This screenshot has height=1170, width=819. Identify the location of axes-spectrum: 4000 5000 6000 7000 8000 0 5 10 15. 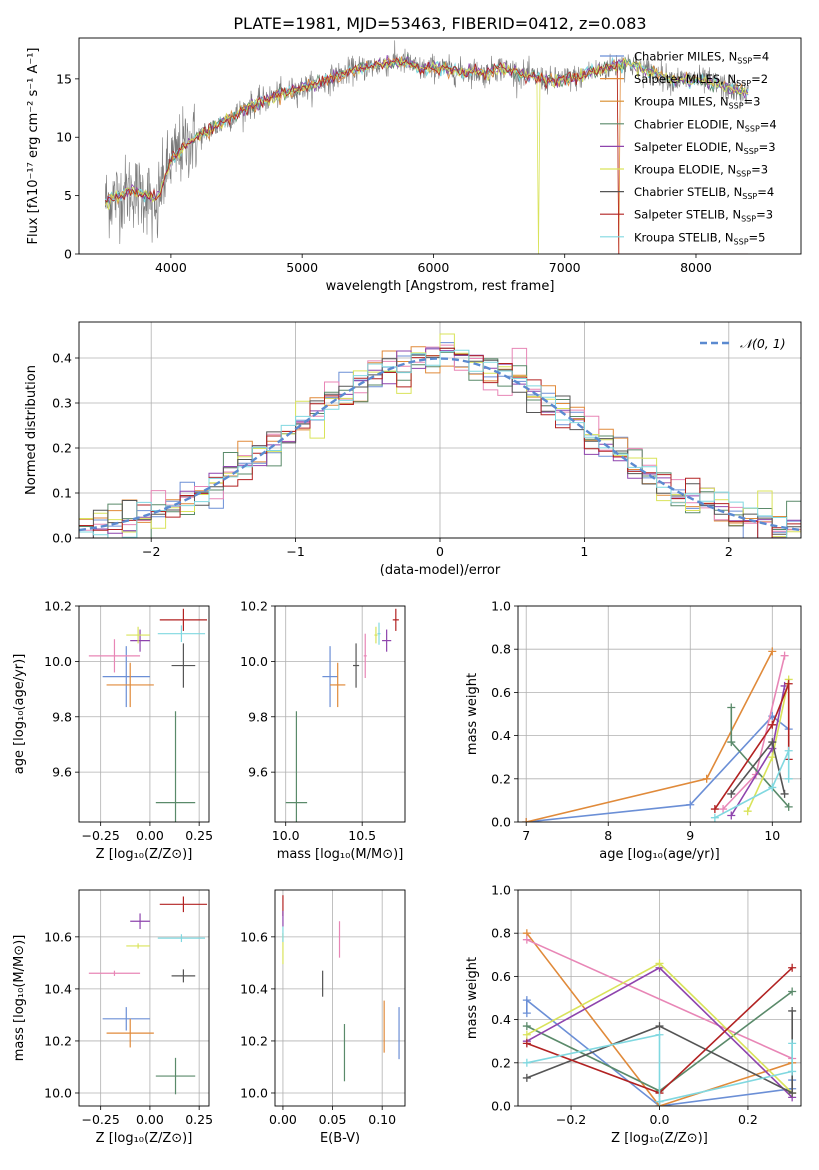
(384, 173).